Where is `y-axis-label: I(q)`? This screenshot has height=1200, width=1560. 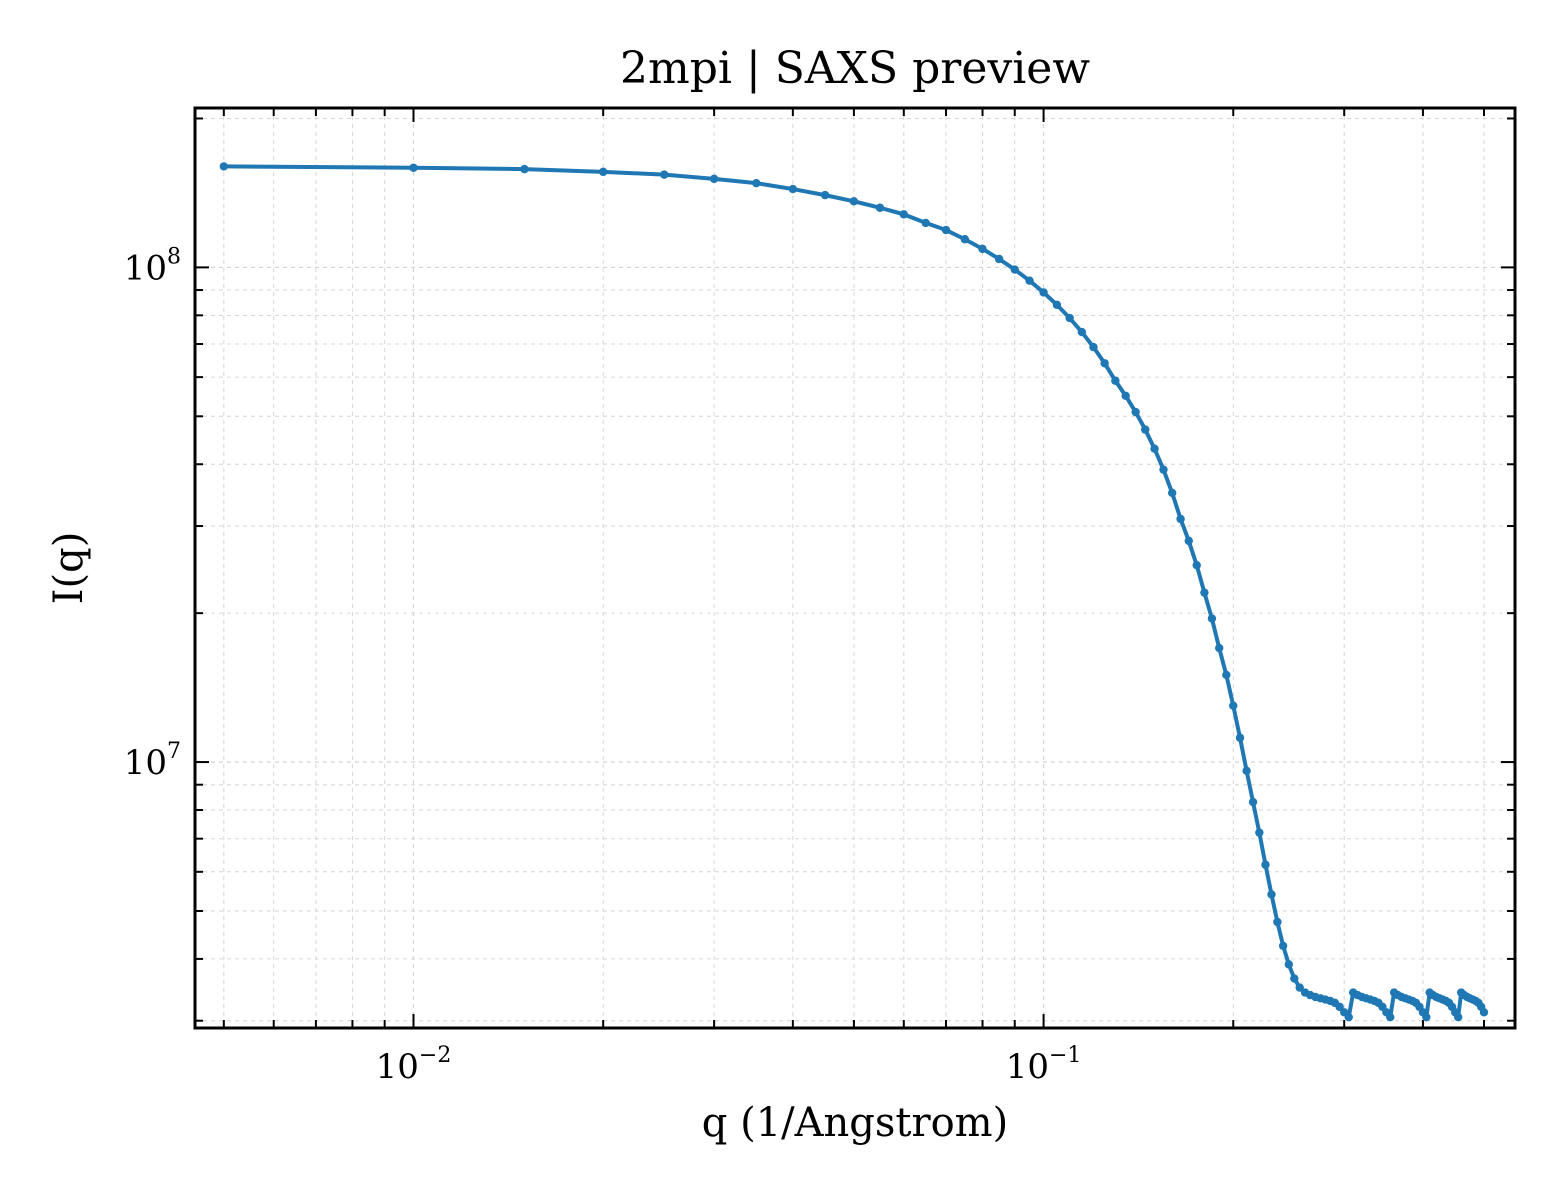
y-axis-label: I(q) is located at coordinates (69, 568).